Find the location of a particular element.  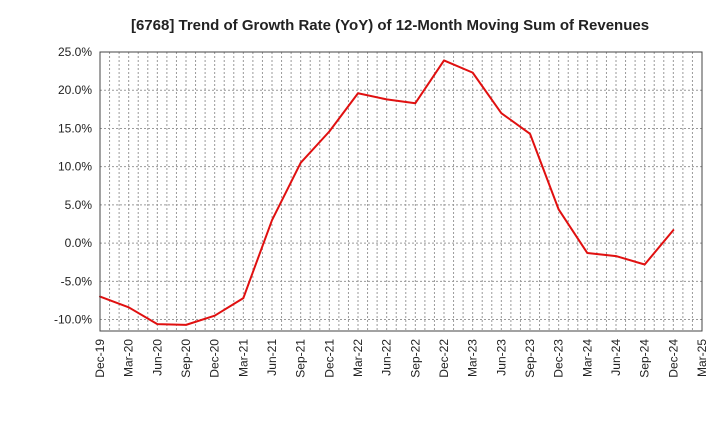

x-tick-label: Mar-21 is located at coordinates (243, 358).